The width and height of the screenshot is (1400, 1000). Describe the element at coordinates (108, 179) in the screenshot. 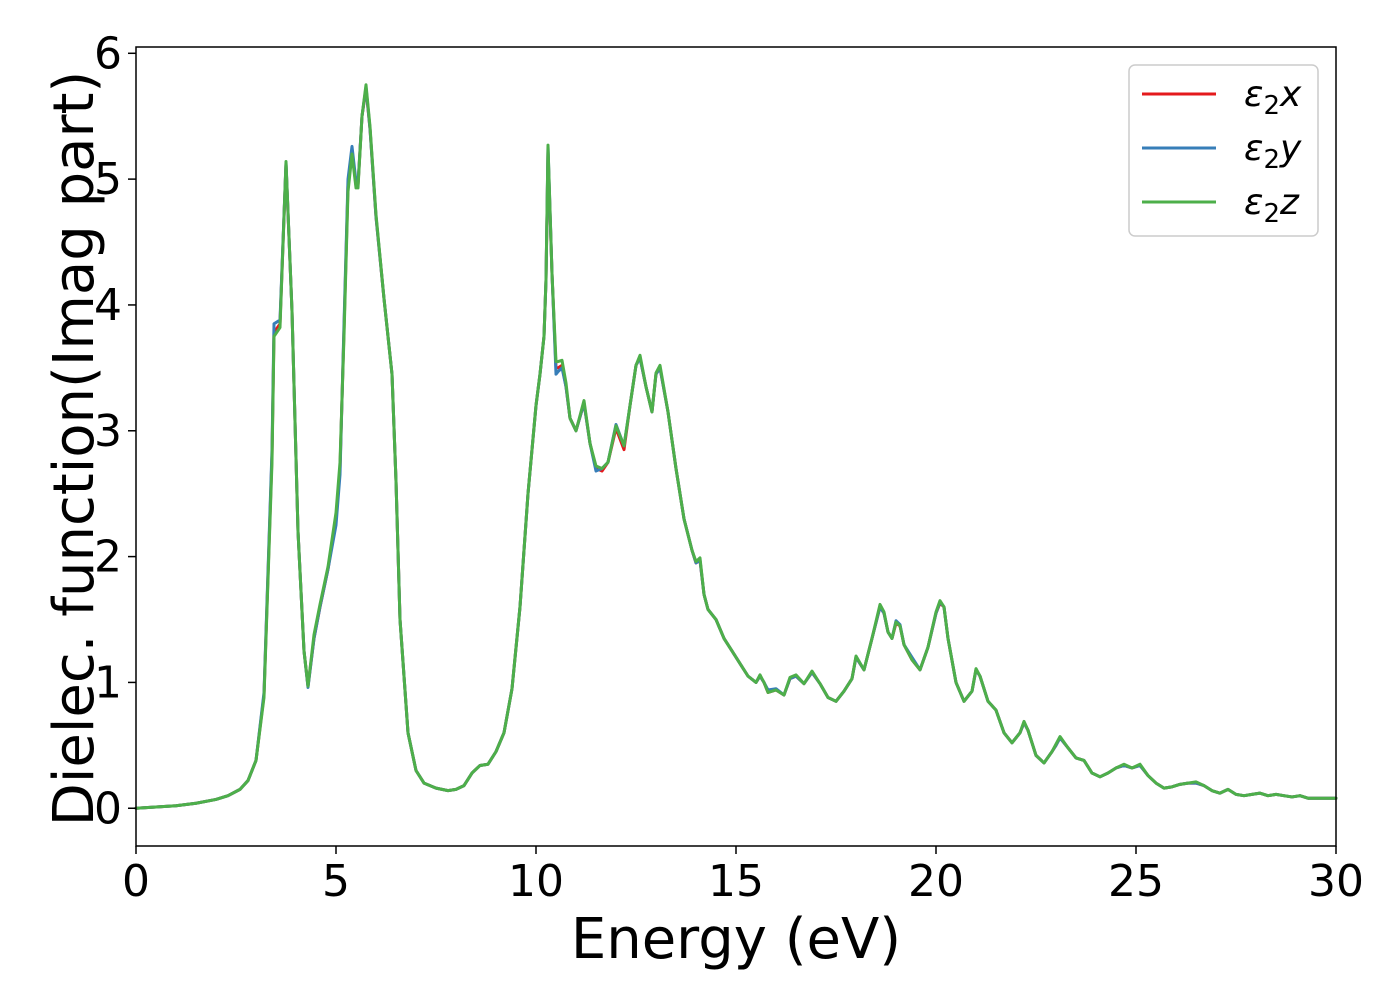

I see `y-tick-label: 5` at that location.